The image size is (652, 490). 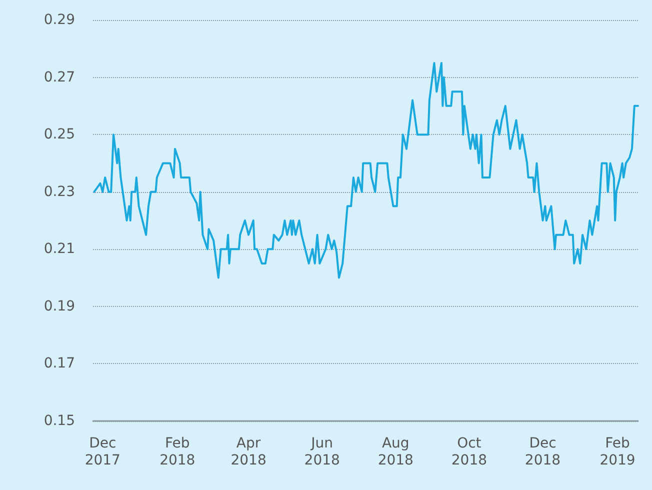 I want to click on x-tick-label: Jun 2018, so click(x=322, y=452).